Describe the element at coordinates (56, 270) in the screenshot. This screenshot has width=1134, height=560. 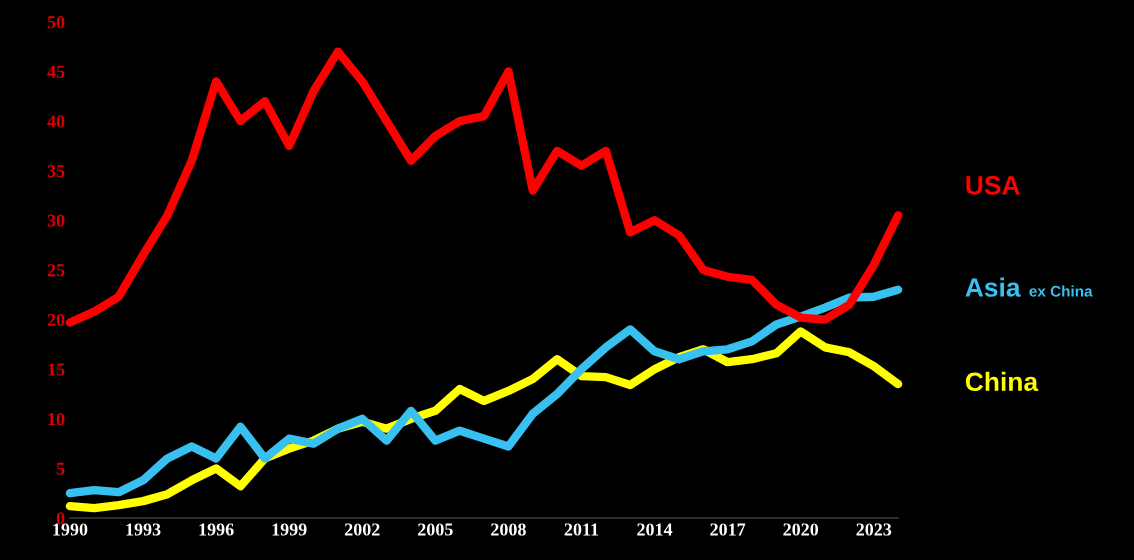
I see `y-tick-label: 25` at that location.